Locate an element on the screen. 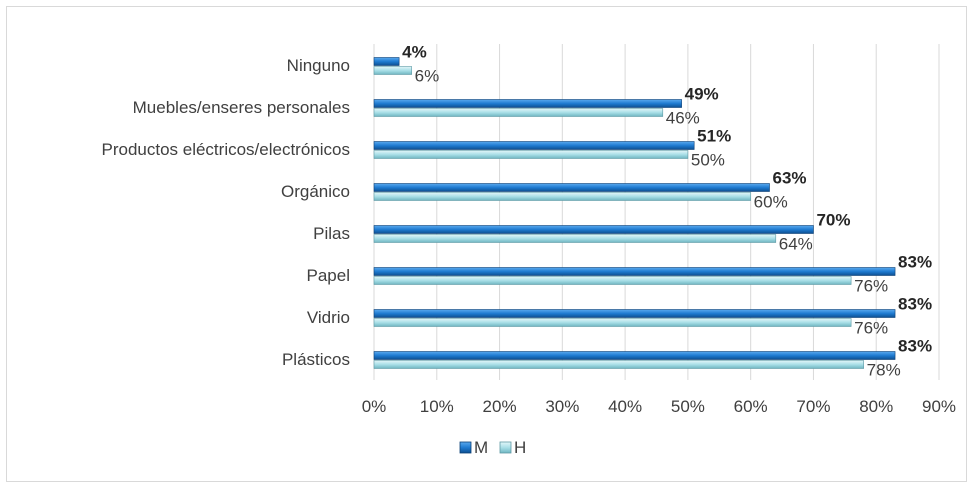 The width and height of the screenshot is (975, 490). legend-label: H is located at coordinates (520, 447).